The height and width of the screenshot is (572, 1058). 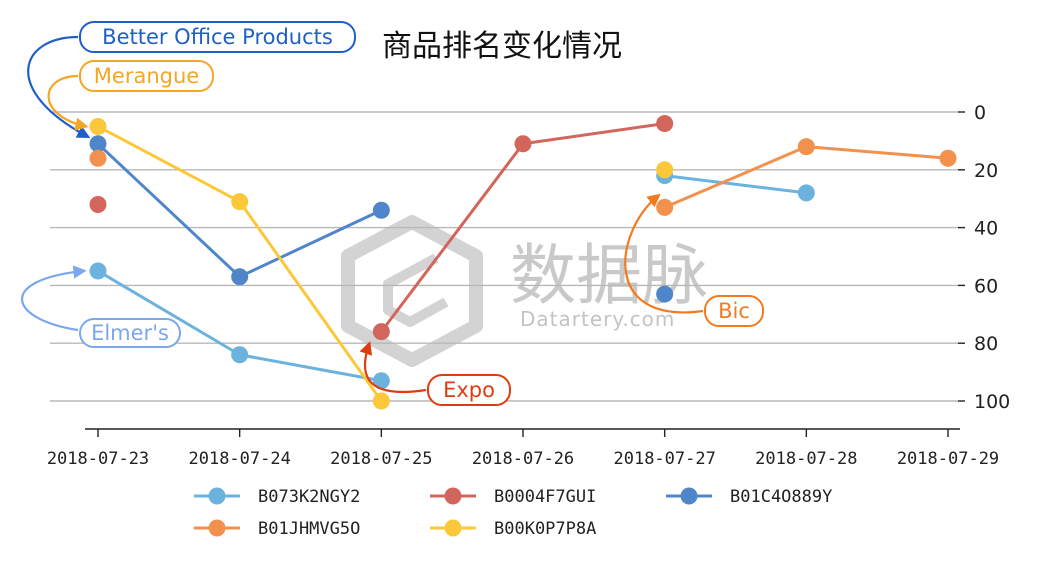 I want to click on x-tick-label: 2018-07-25, so click(x=381, y=459).